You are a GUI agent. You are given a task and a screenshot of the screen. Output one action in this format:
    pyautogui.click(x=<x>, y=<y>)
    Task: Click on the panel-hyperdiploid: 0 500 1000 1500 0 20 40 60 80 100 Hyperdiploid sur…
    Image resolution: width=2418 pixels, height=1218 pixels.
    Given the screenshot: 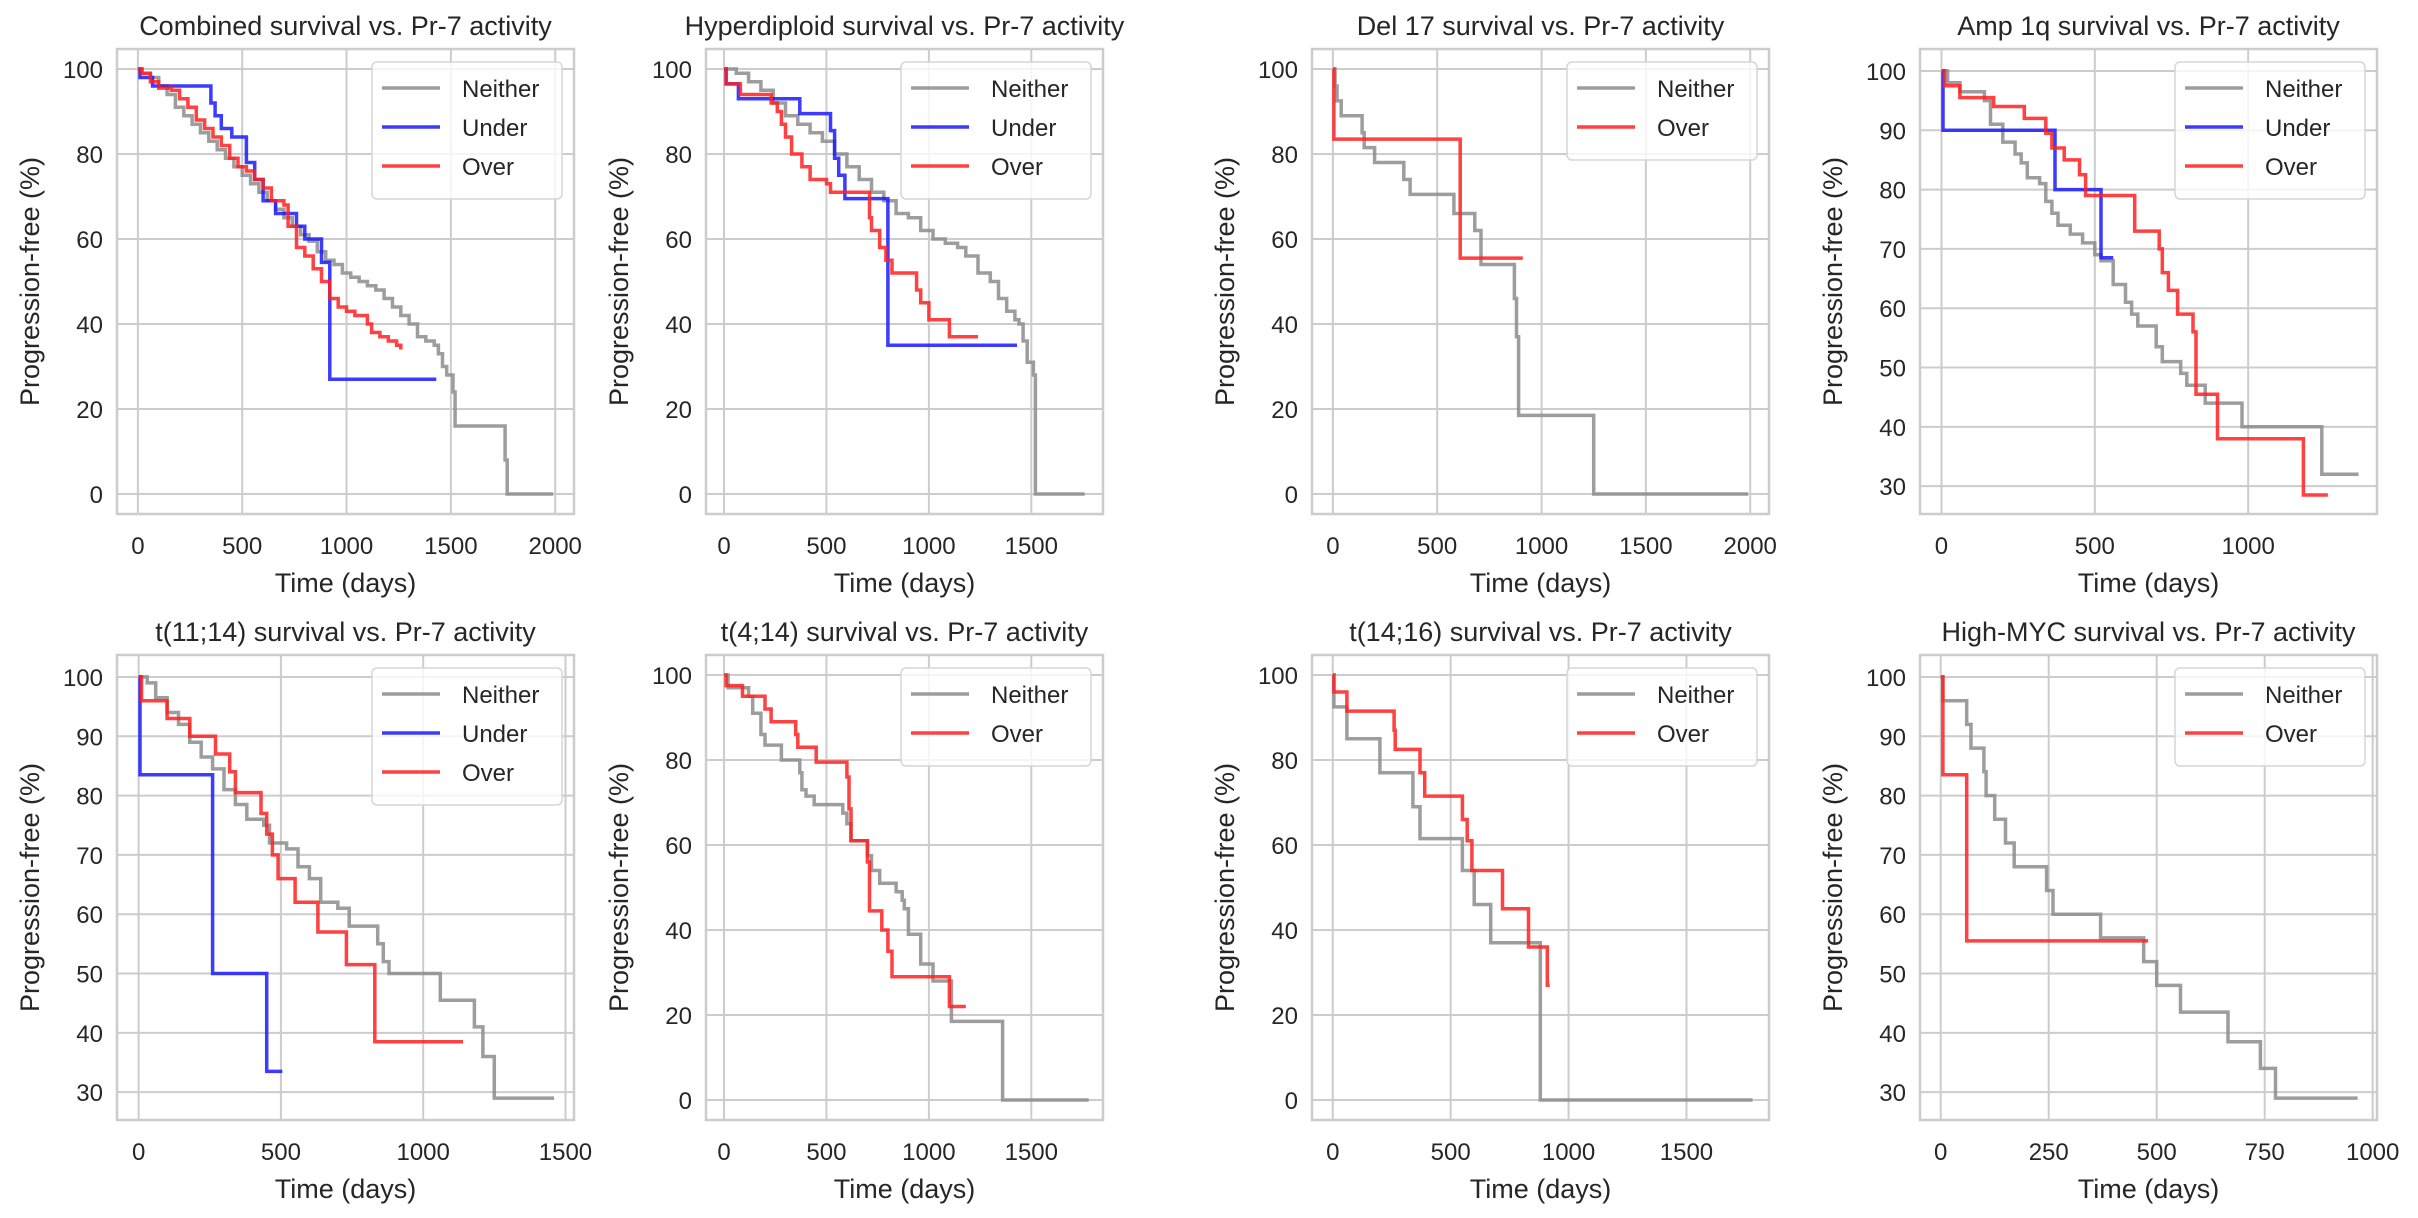 What is the action you would take?
    pyautogui.click(x=864, y=304)
    